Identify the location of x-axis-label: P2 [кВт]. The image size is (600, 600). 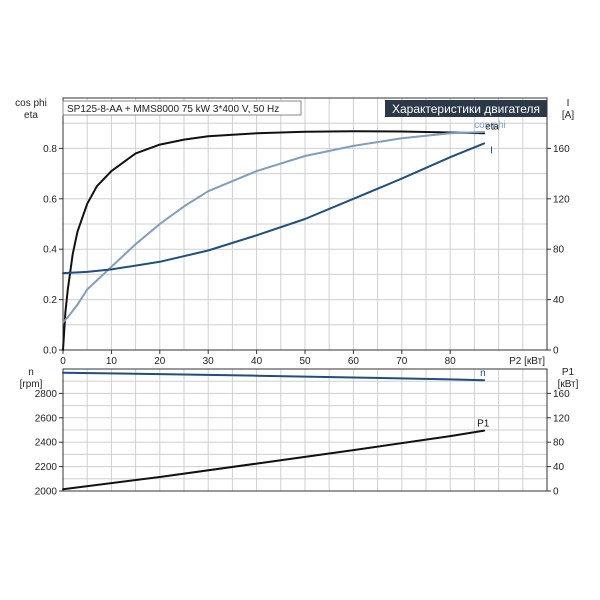
(527, 361).